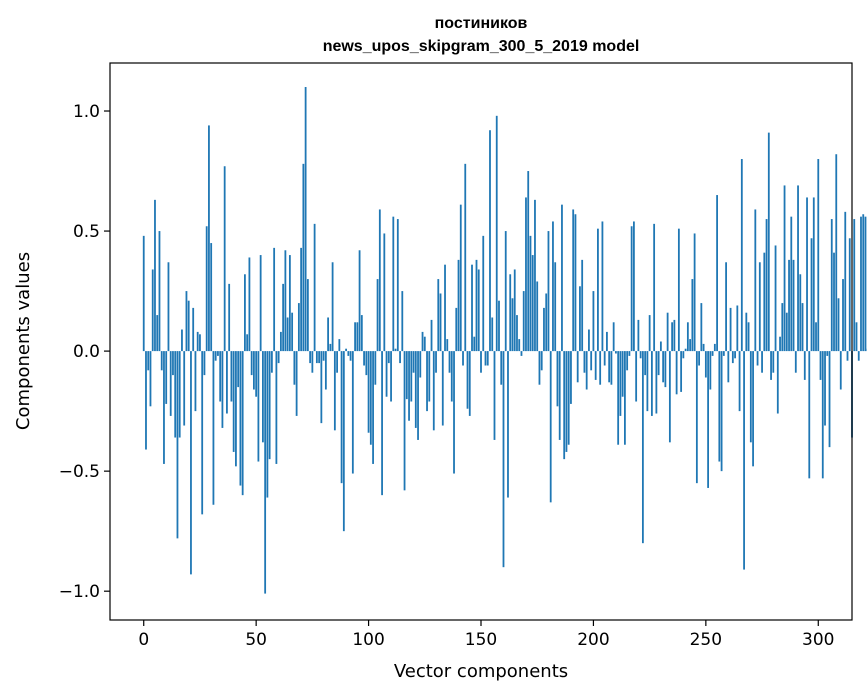 This screenshot has height=696, width=867. I want to click on x-tick-label: 300, so click(818, 640).